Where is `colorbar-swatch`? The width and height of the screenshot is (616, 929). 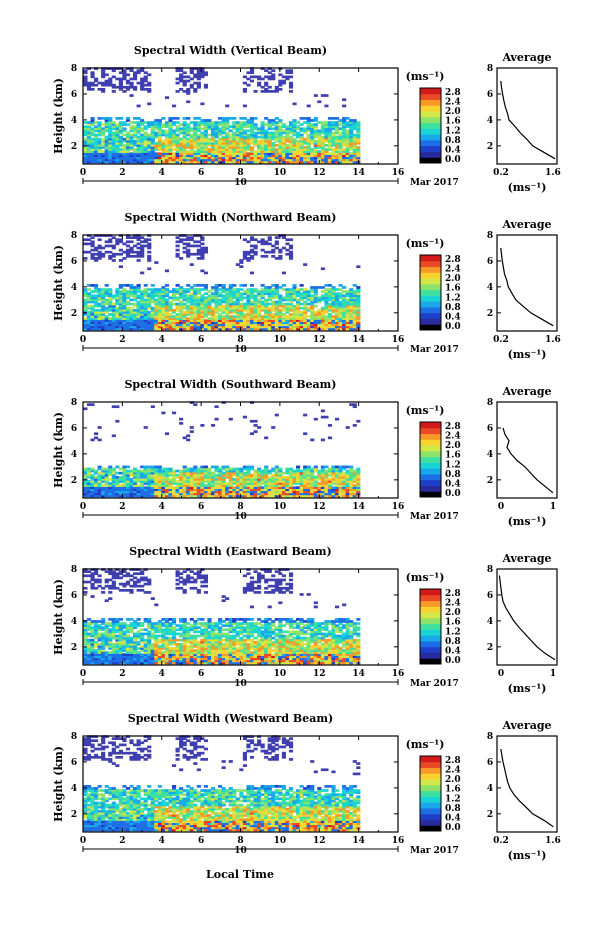 colorbar-swatch is located at coordinates (430, 275).